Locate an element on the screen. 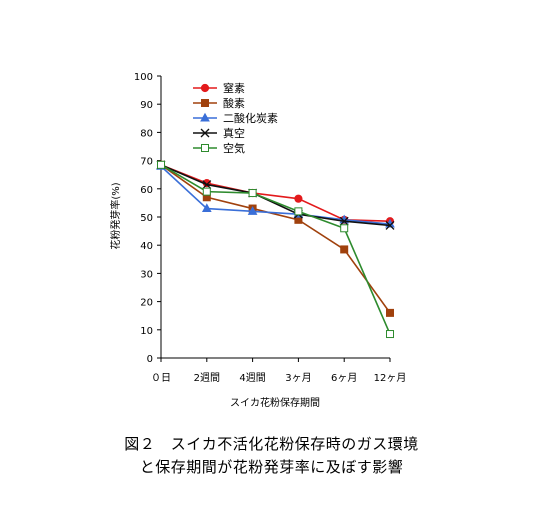 This screenshot has height=520, width=543. x-tick-label: 4週間 is located at coordinates (252, 378).